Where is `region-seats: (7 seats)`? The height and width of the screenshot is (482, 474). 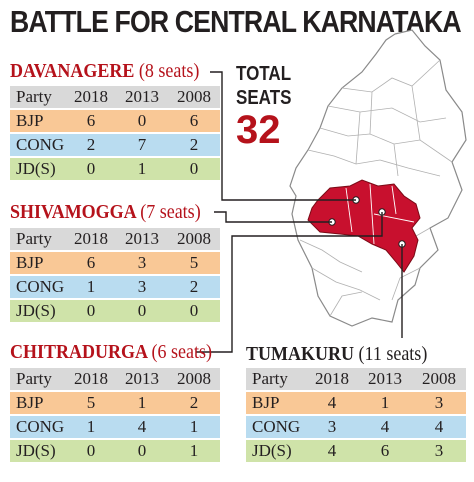
region-seats: (7 seats) is located at coordinates (170, 212).